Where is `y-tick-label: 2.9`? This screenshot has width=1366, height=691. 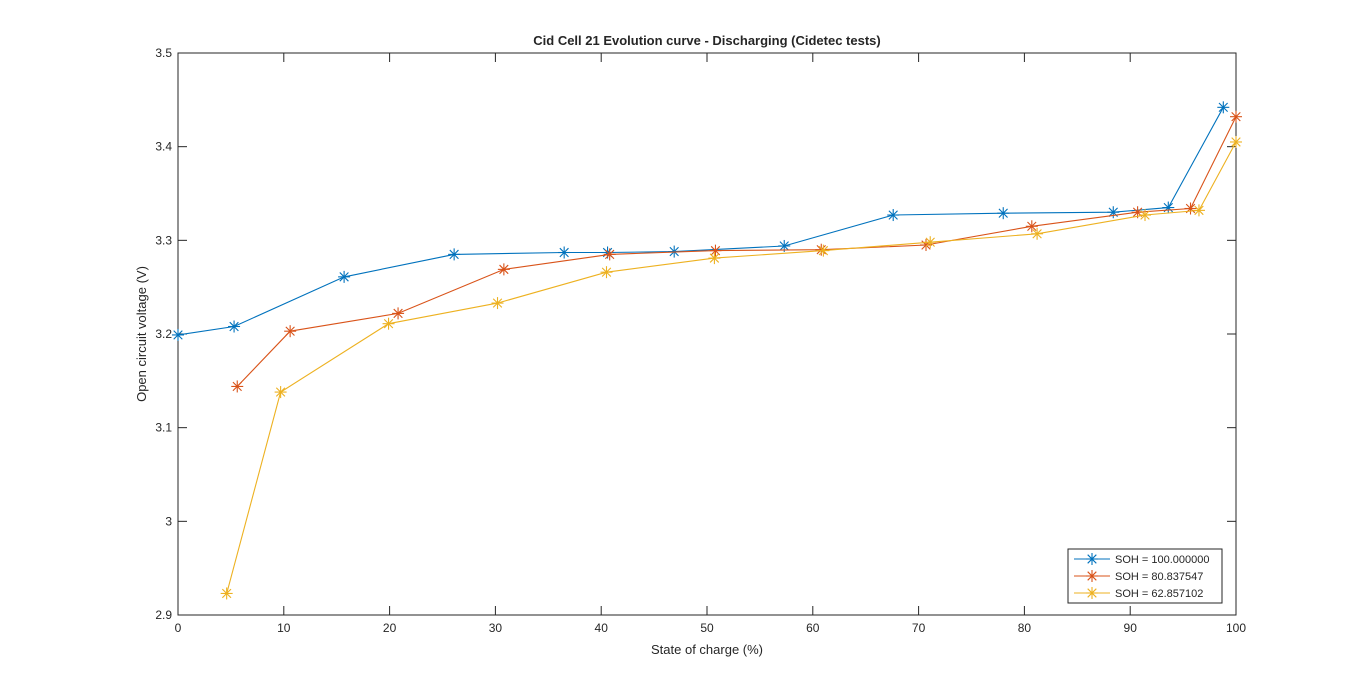 y-tick-label: 2.9 is located at coordinates (163, 615).